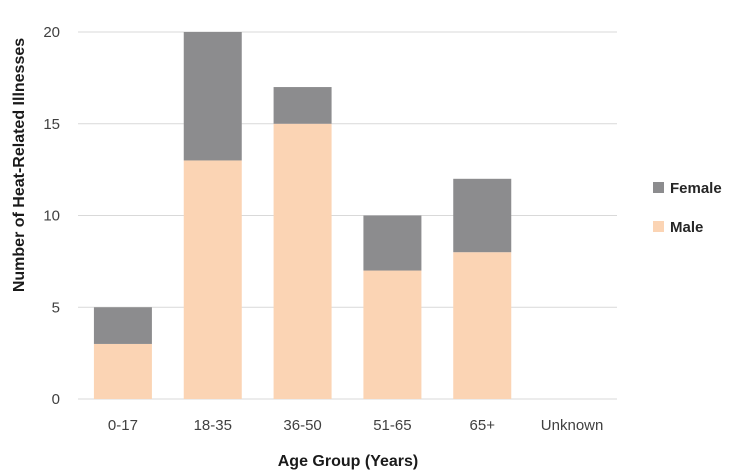 The image size is (732, 470). Describe the element at coordinates (56, 307) in the screenshot. I see `y-tick-label: 5` at that location.